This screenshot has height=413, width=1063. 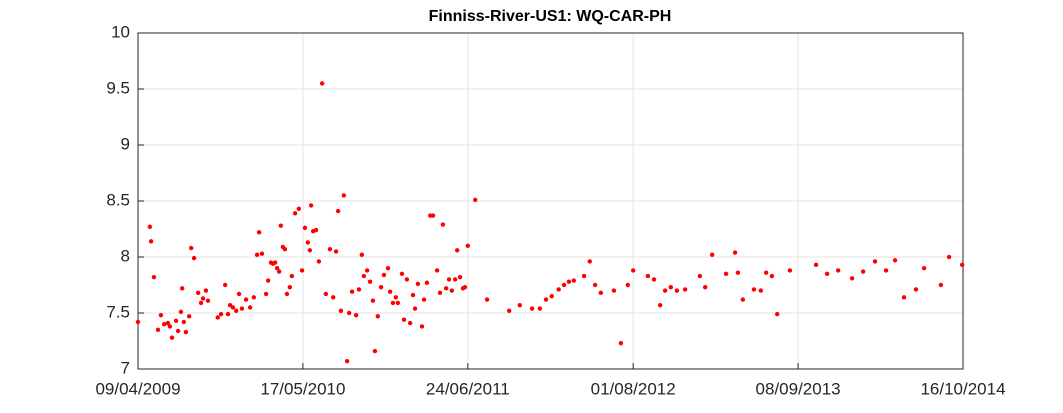 What do you see at coordinates (962, 388) in the screenshot?
I see `x-tick-label: 16/10/2014` at bounding box center [962, 388].